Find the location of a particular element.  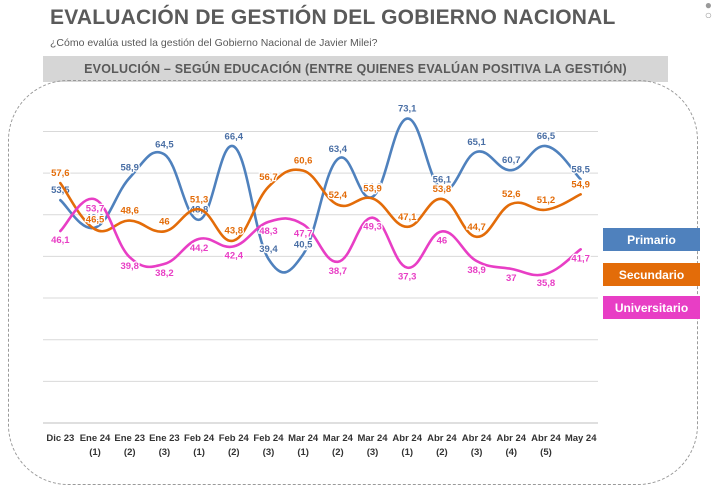

data-label: 37 is located at coordinates (511, 278).